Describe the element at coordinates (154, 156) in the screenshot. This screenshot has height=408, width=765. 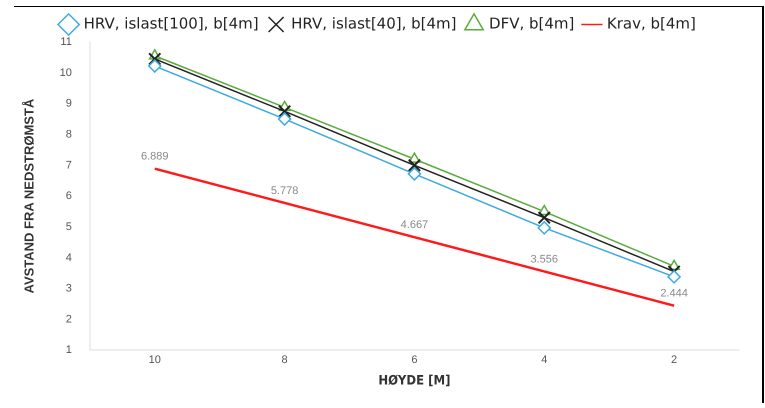
I see `data-label: 6.889` at that location.